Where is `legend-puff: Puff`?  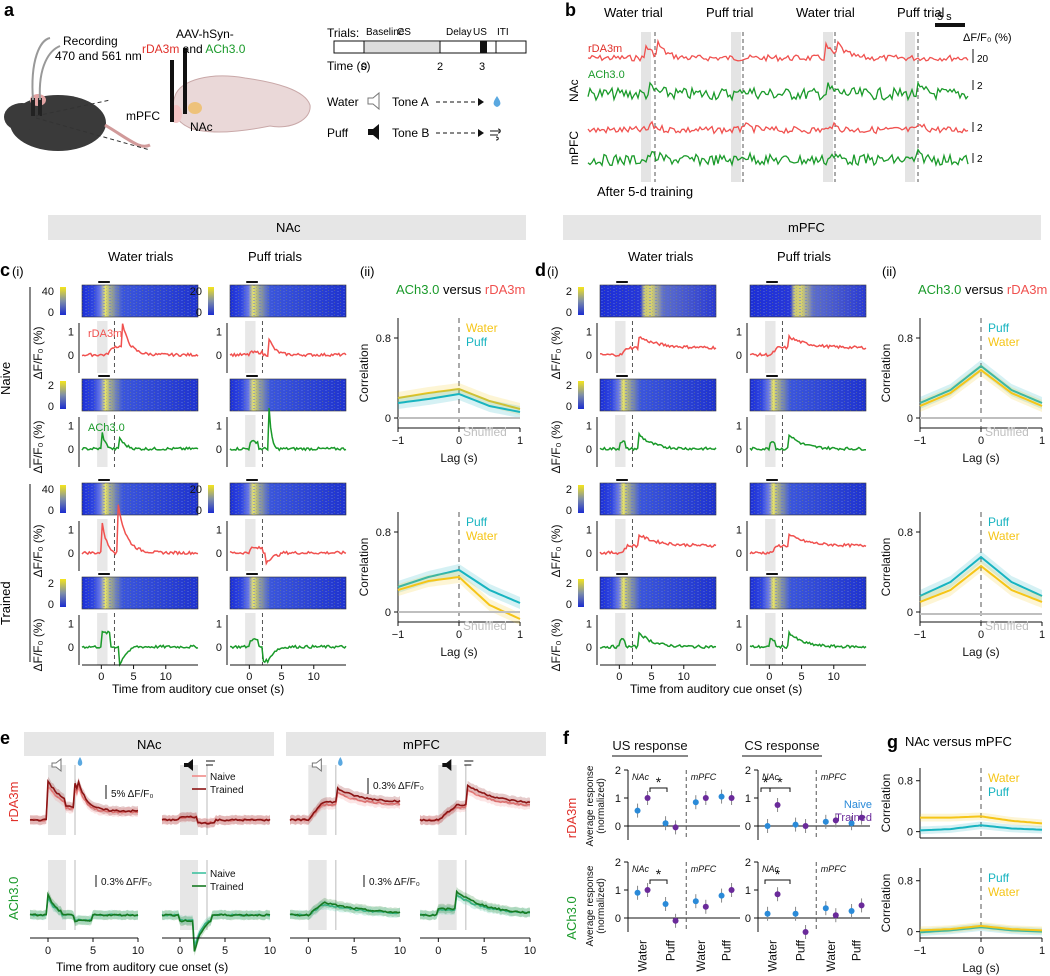
legend-puff: Puff is located at coordinates (999, 328).